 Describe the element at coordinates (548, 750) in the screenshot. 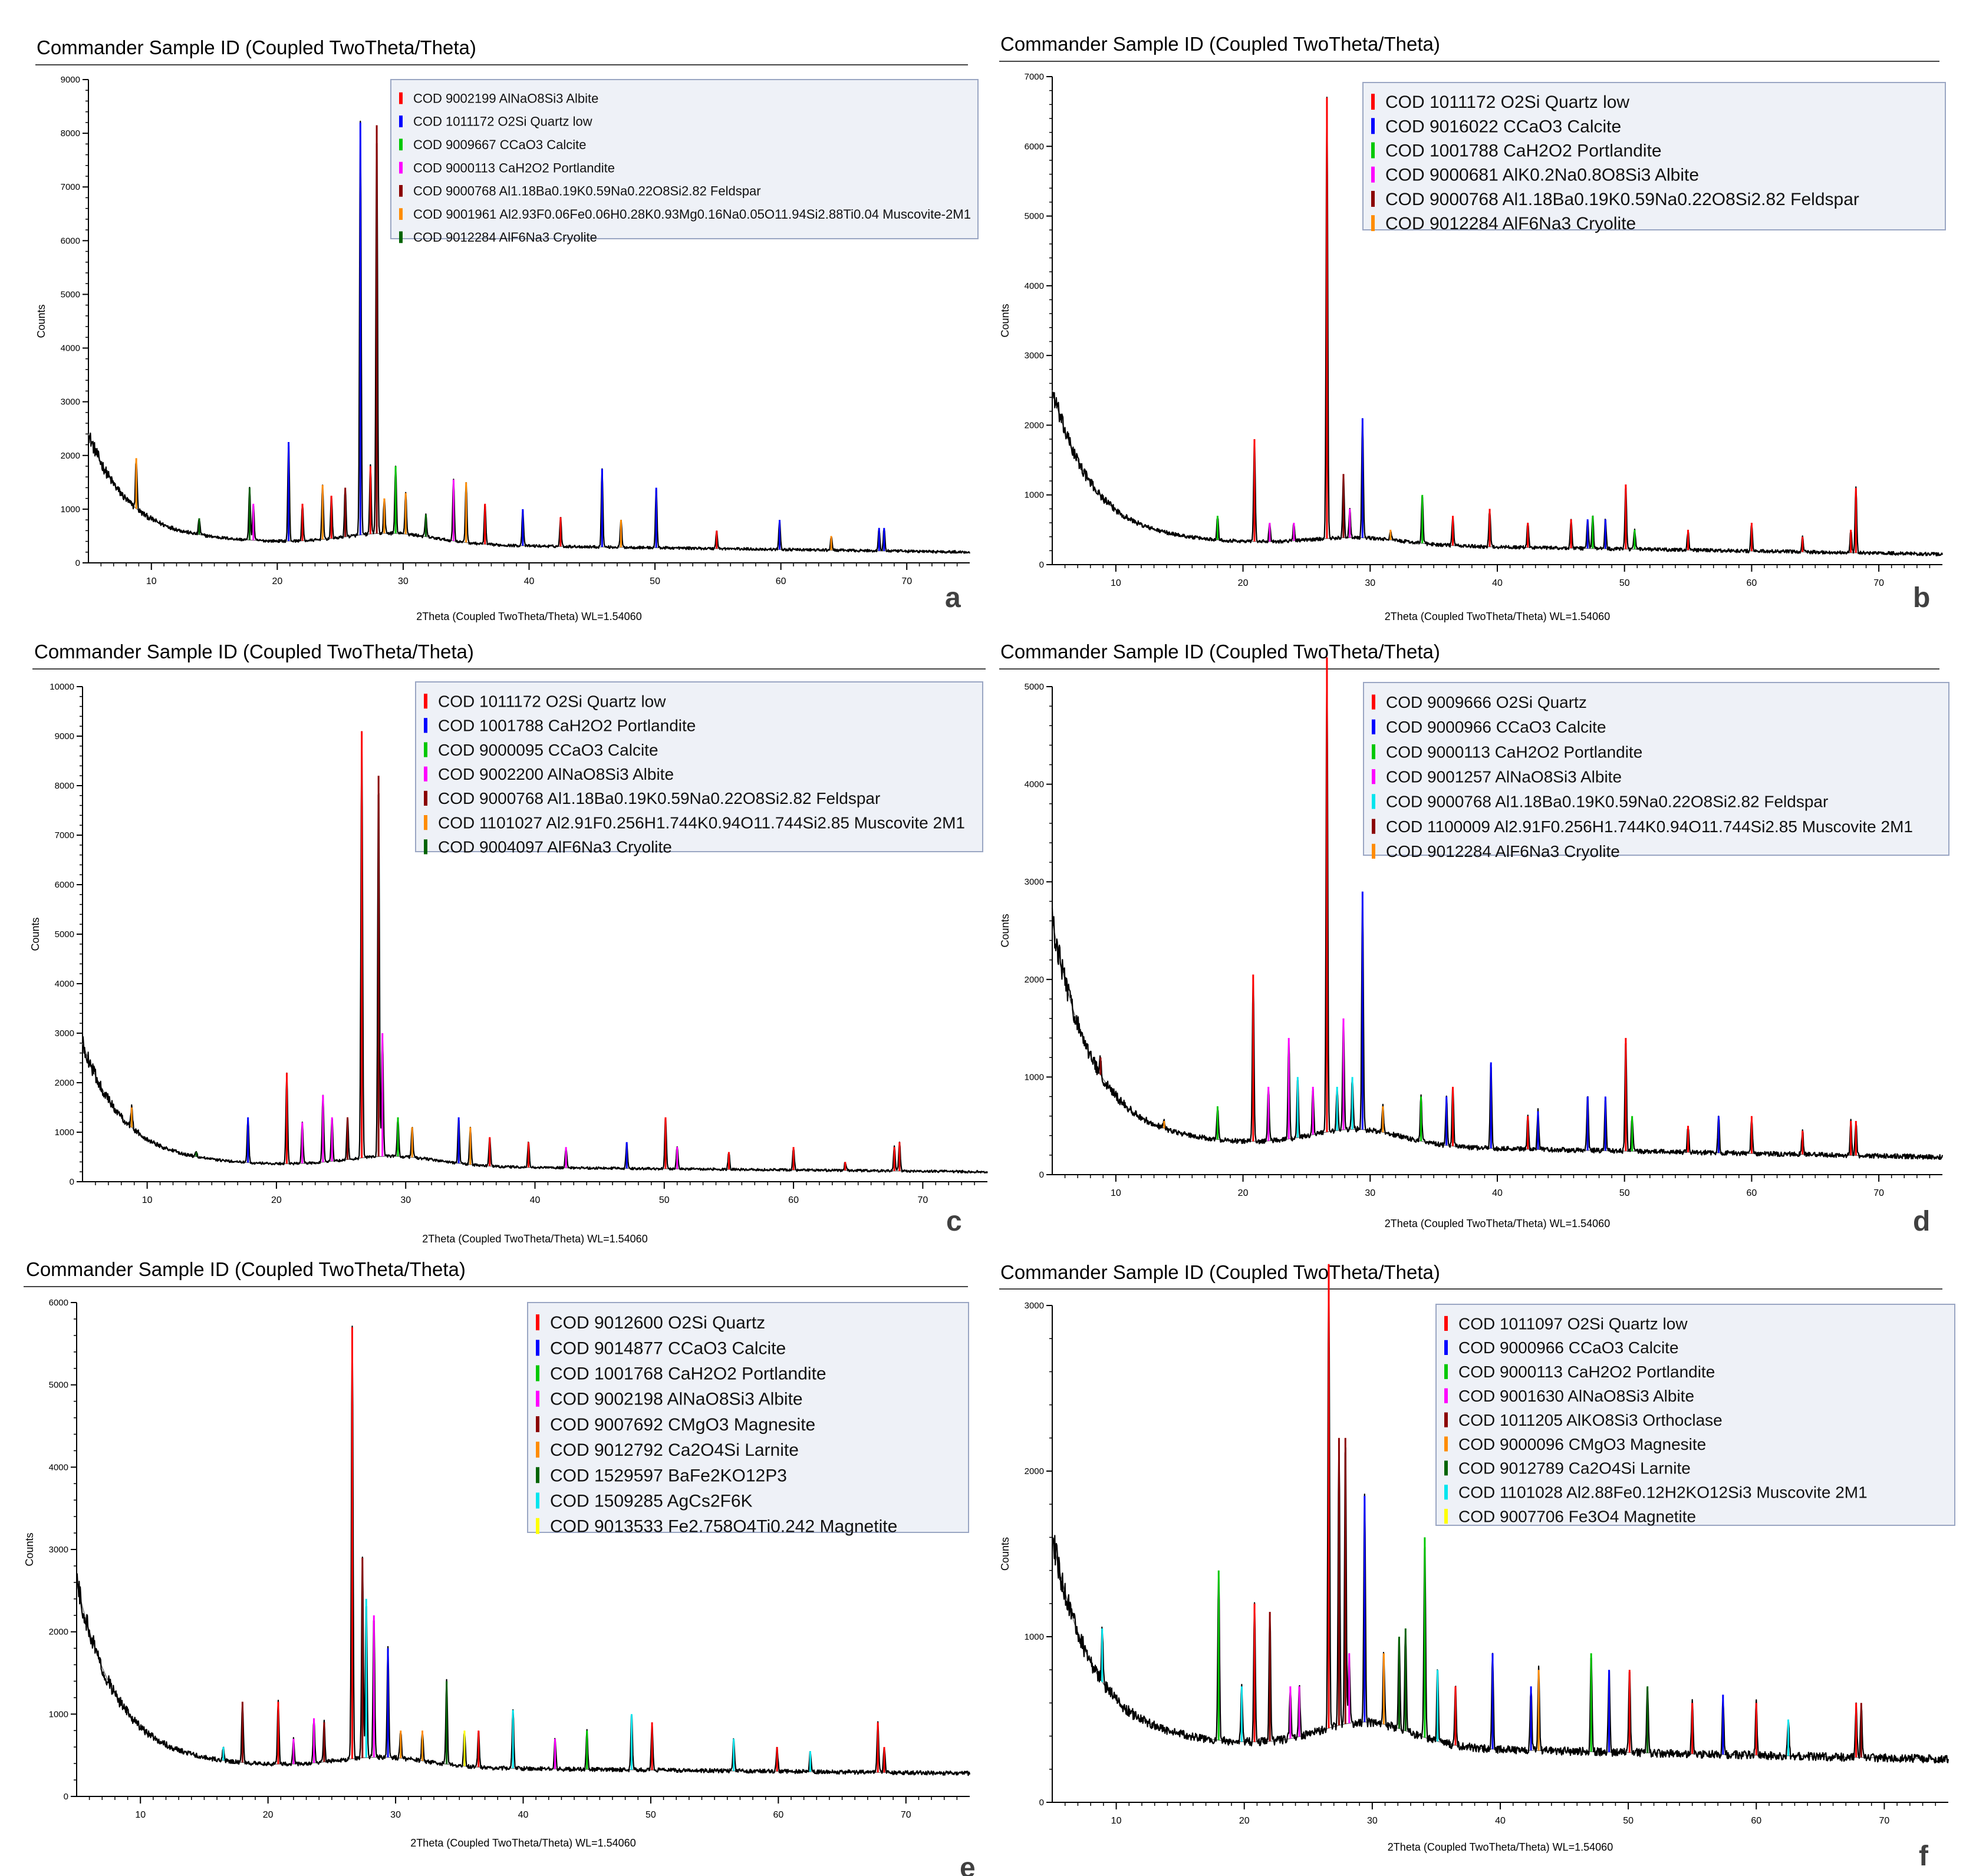

I see `legend-entry: COD 9000095 CCaO3 Calcite` at that location.